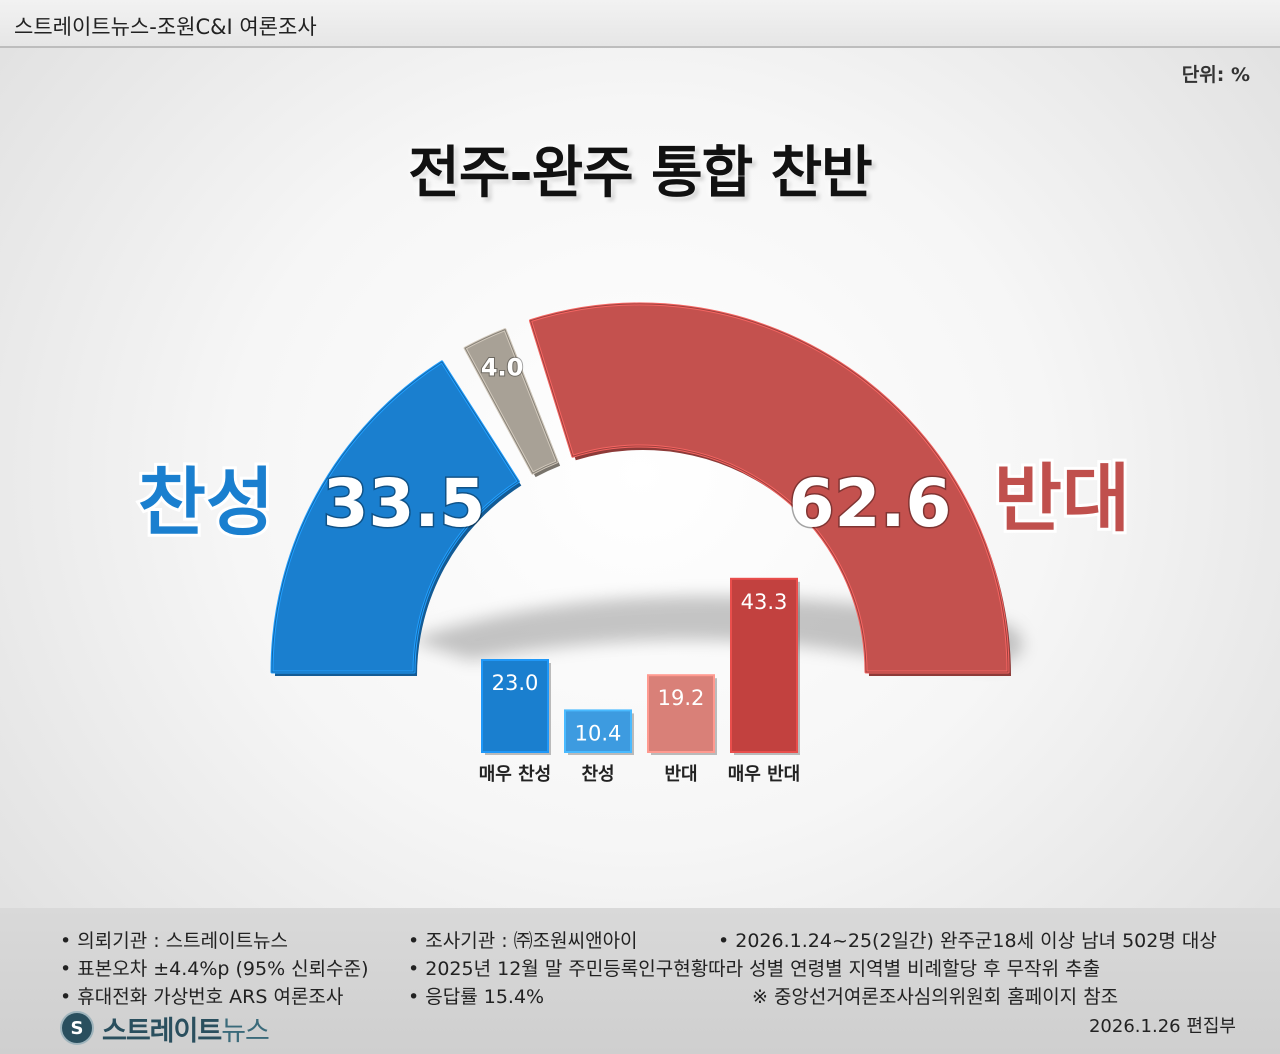 Image resolution: width=1280 pixels, height=1054 pixels. What do you see at coordinates (640, 173) in the screenshot?
I see `chart-title: 전주-완주 통합 찬반` at bounding box center [640, 173].